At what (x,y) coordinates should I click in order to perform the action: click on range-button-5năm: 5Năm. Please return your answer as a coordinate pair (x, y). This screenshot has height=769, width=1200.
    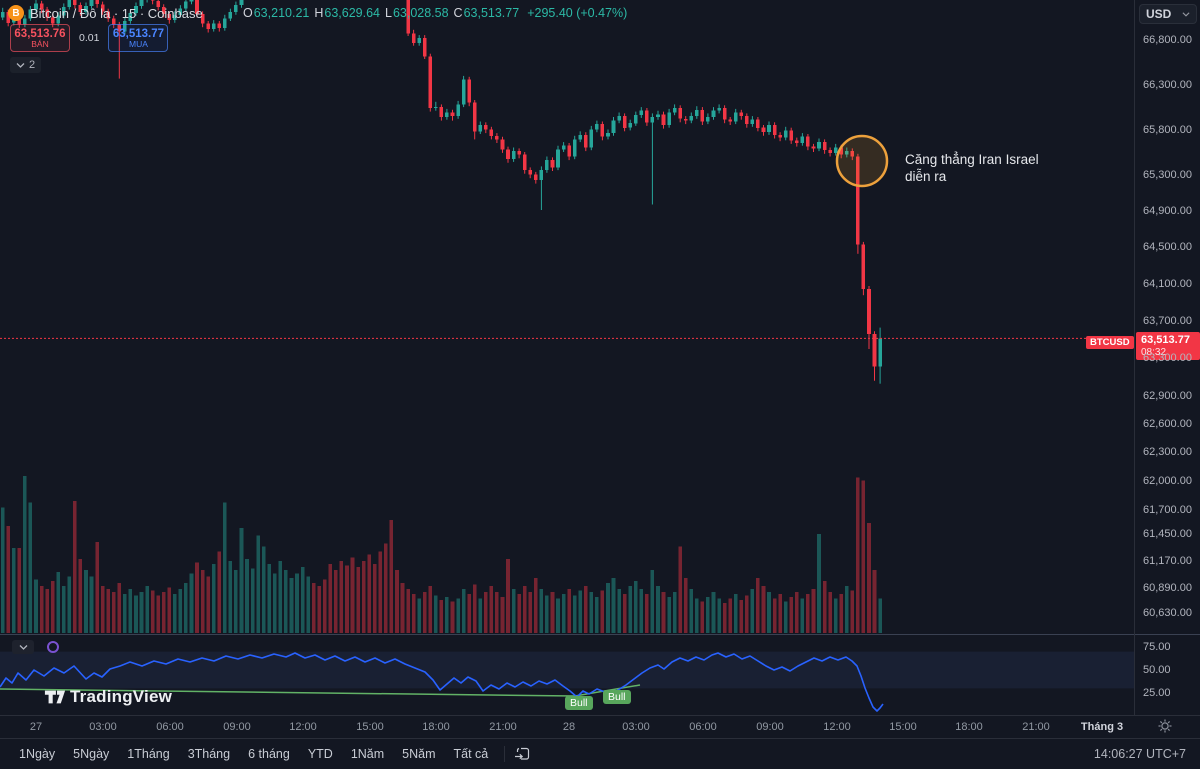
    Looking at the image, I should click on (419, 754).